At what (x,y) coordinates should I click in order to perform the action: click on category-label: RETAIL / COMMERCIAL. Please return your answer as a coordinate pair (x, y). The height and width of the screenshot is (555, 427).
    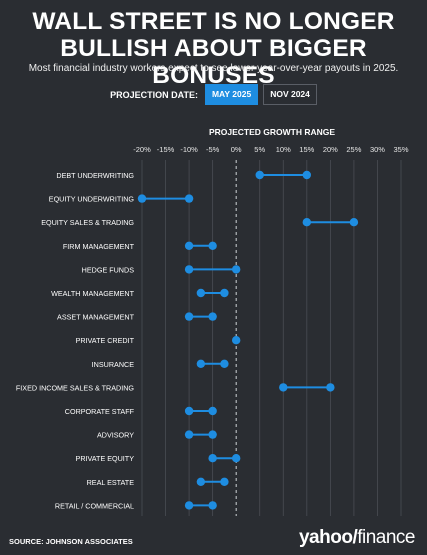
    Looking at the image, I should click on (94, 505).